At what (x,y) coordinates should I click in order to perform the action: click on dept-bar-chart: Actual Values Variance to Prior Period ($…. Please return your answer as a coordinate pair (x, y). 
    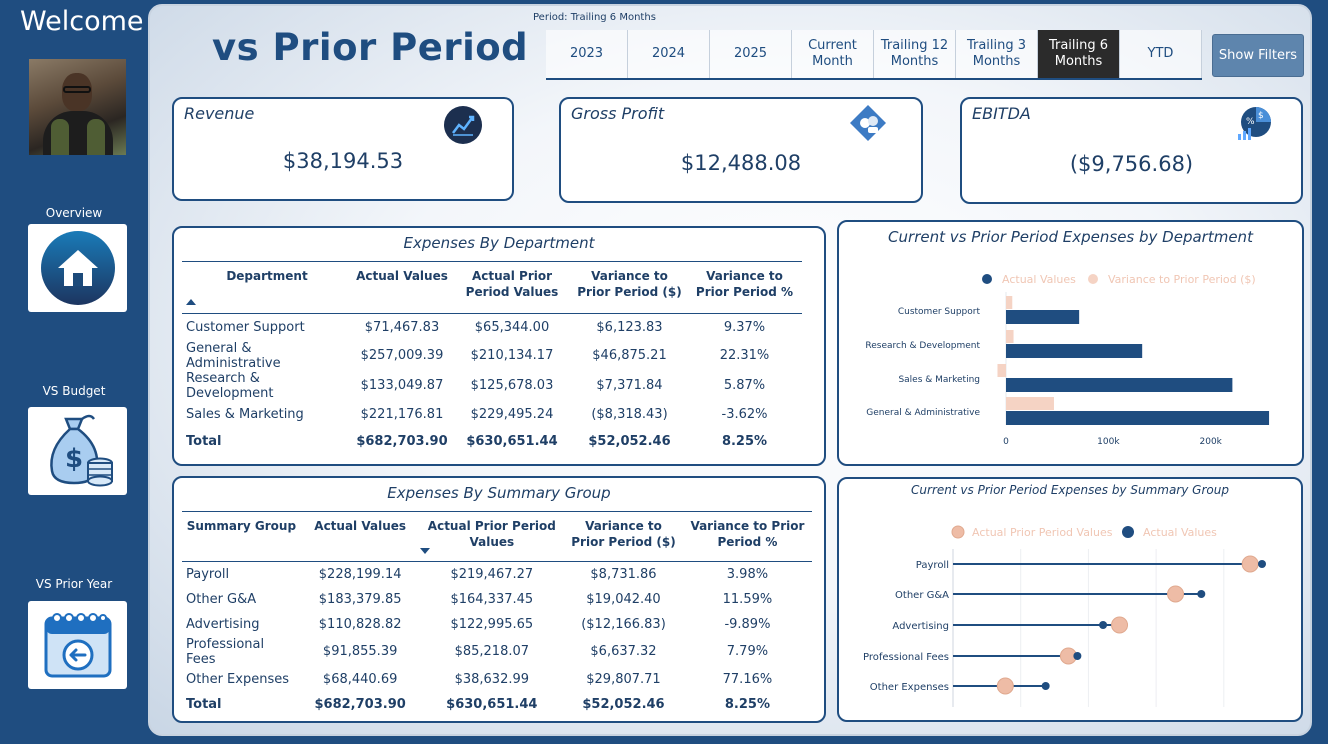
    Looking at the image, I should click on (1067, 360).